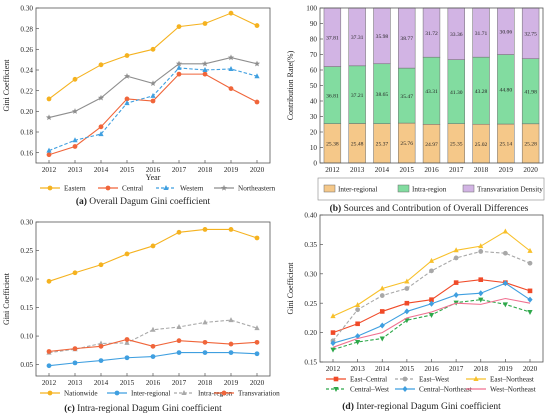 Image resolution: width=550 pixels, height=416 pixels. What do you see at coordinates (101, 383) in the screenshot?
I see `x-tick-label: 2014` at bounding box center [101, 383].